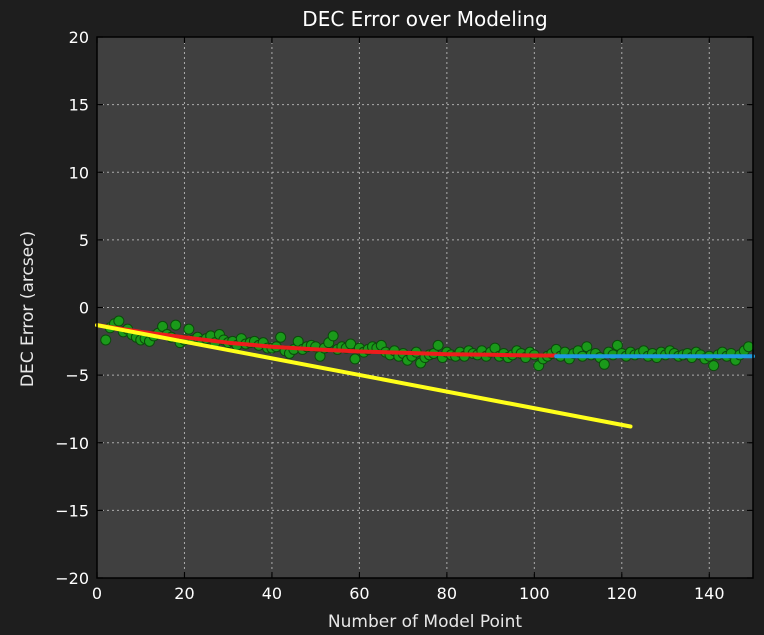 The height and width of the screenshot is (635, 764). I want to click on x-tick-label: 40, so click(272, 593).